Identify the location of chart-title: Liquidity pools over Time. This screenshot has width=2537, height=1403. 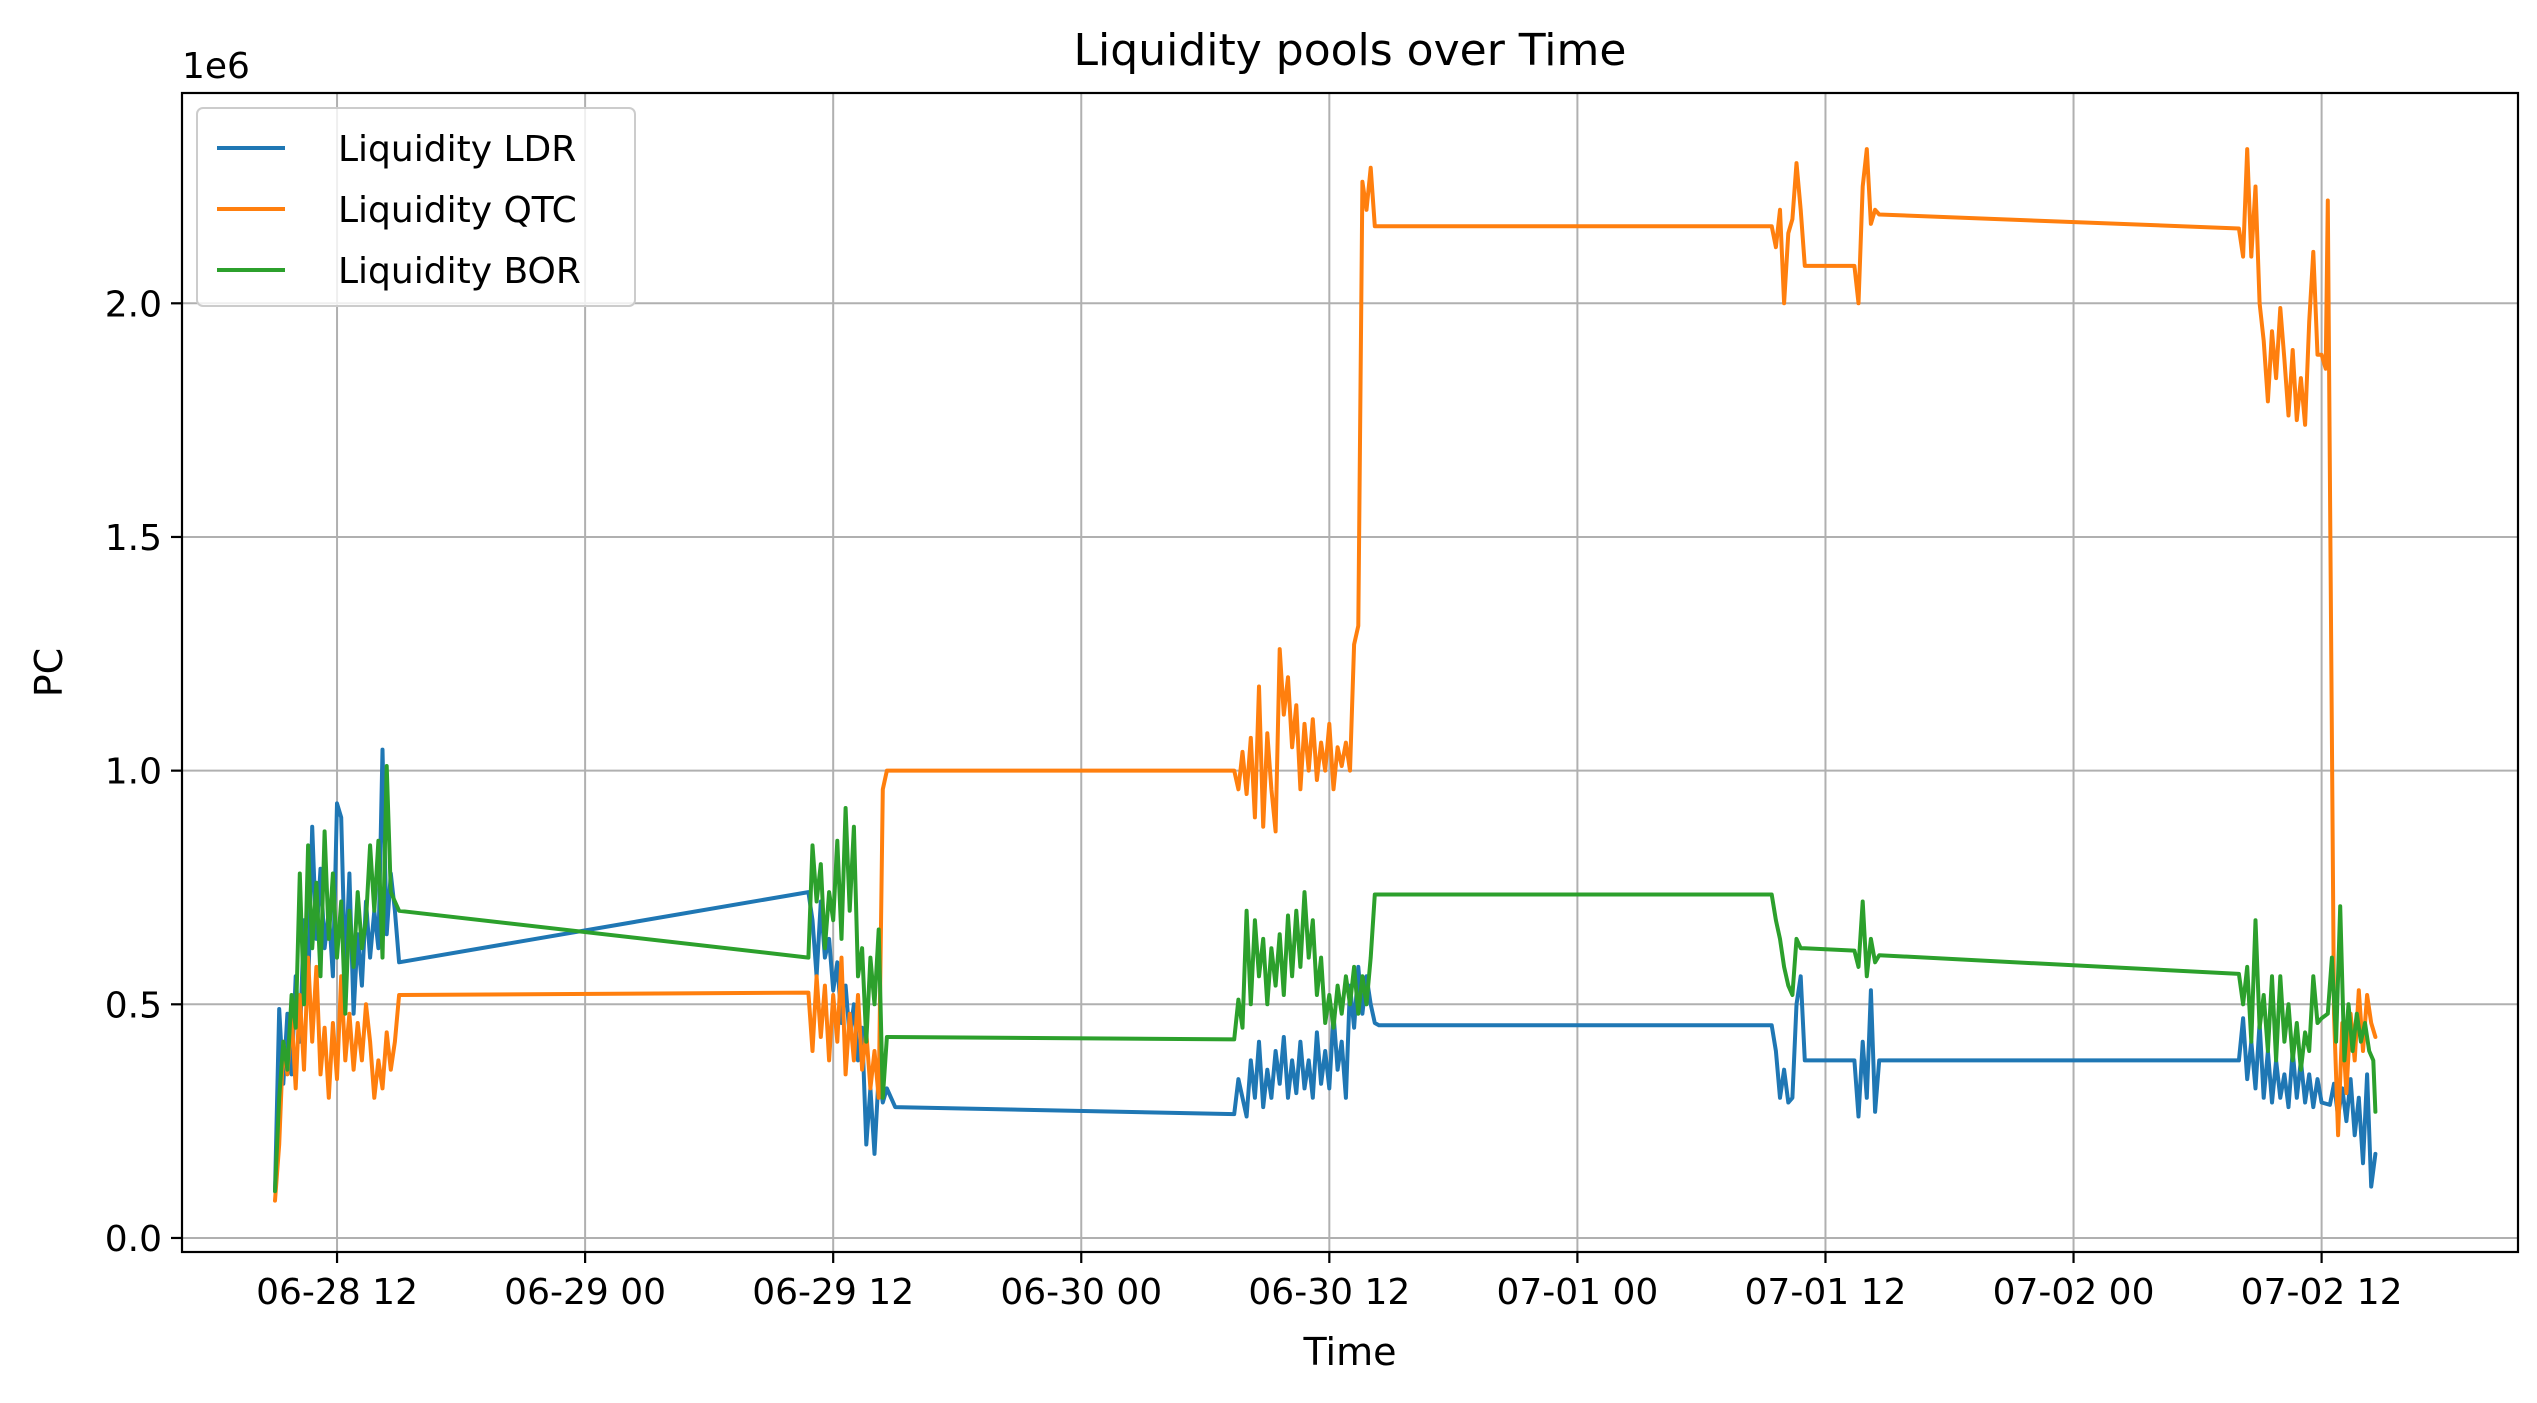
(1350, 50).